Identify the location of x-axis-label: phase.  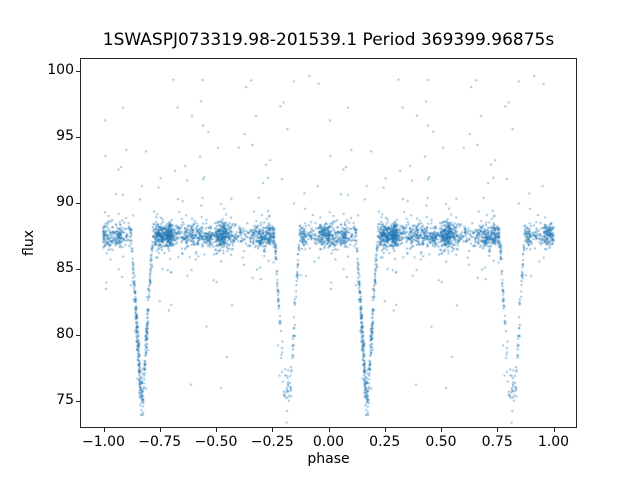
(328, 459).